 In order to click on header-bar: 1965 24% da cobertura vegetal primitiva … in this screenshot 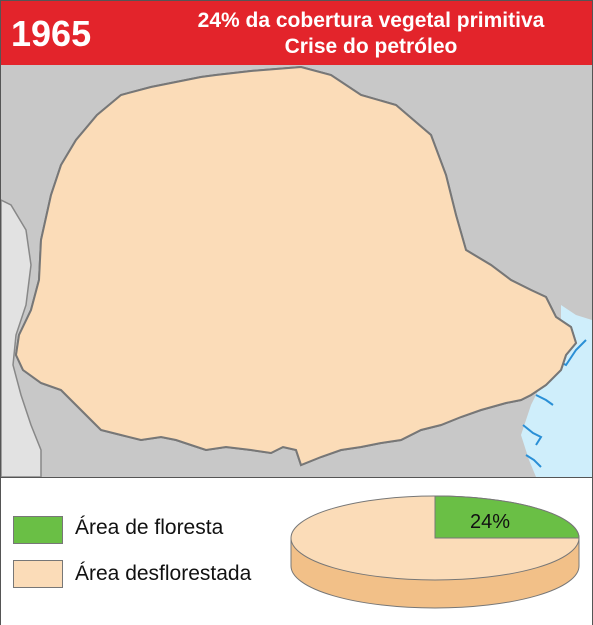, I will do `click(296, 33)`.